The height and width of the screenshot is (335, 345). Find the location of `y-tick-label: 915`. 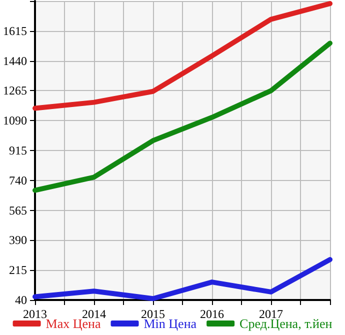

y-tick-label: 915 is located at coordinates (18, 151).